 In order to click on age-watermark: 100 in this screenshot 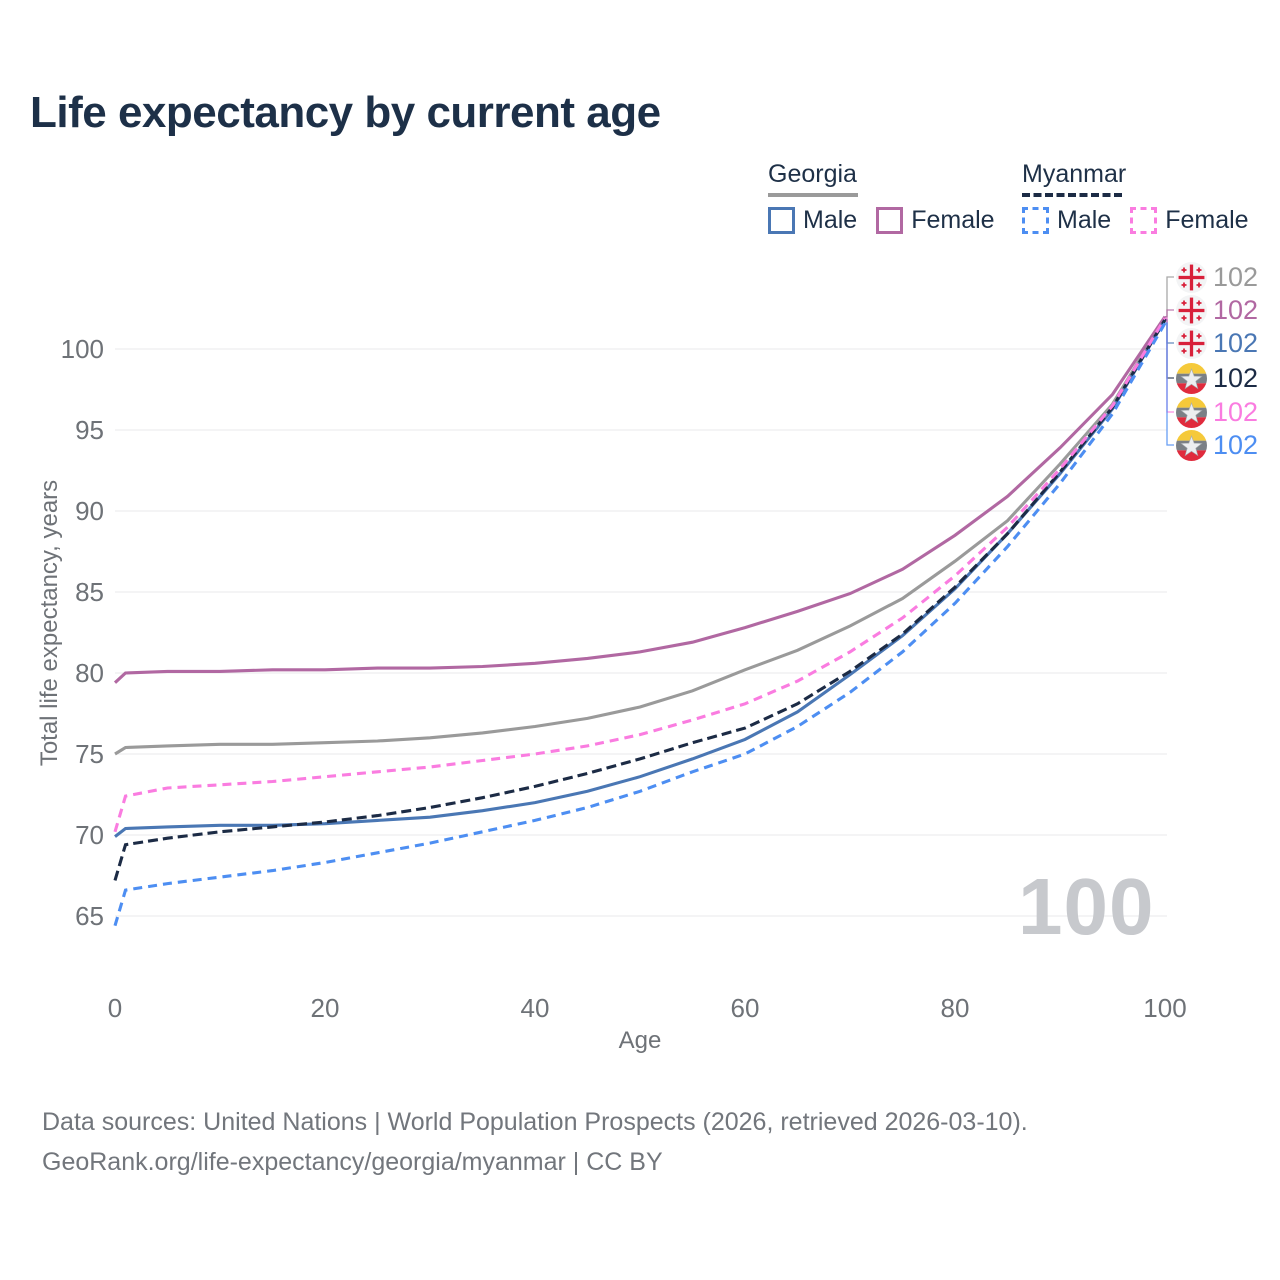, I will do `click(1086, 906)`.